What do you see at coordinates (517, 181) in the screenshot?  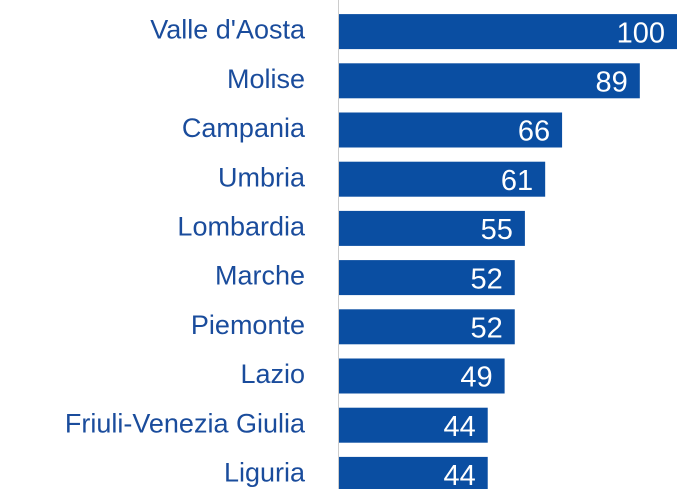 I see `value-label: 61` at bounding box center [517, 181].